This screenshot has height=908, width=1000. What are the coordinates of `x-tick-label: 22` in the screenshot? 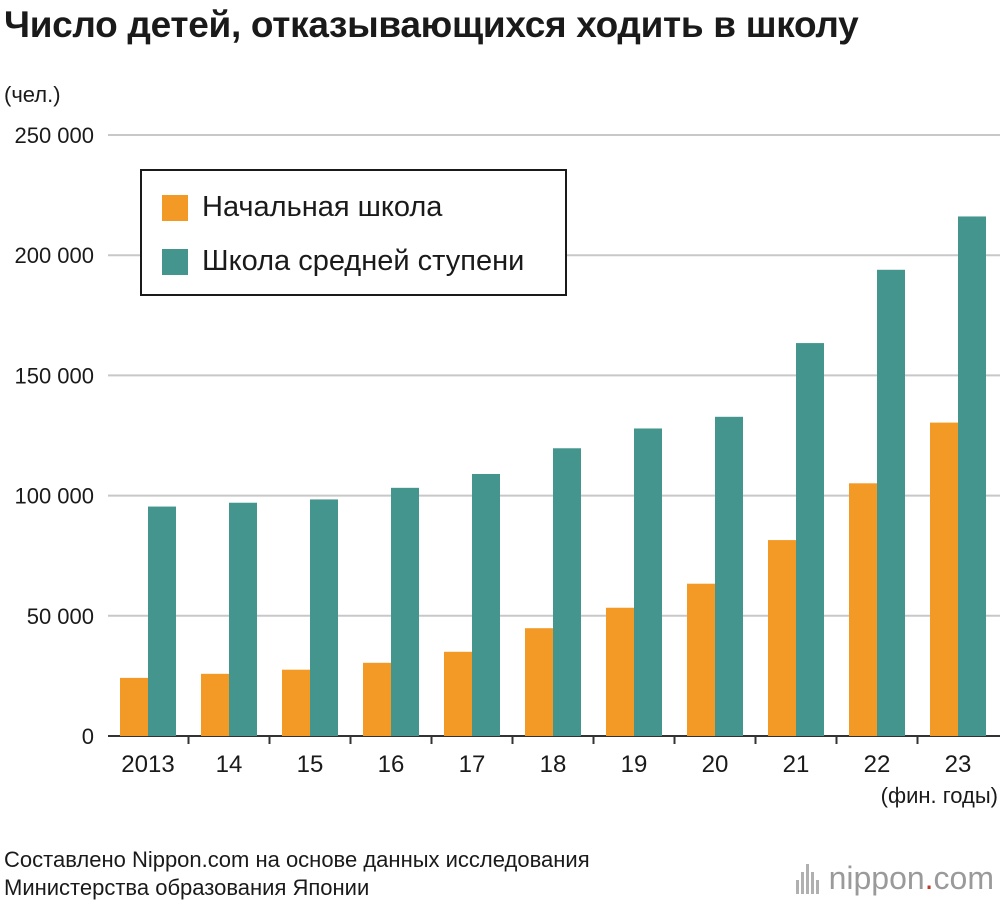 It's located at (877, 764).